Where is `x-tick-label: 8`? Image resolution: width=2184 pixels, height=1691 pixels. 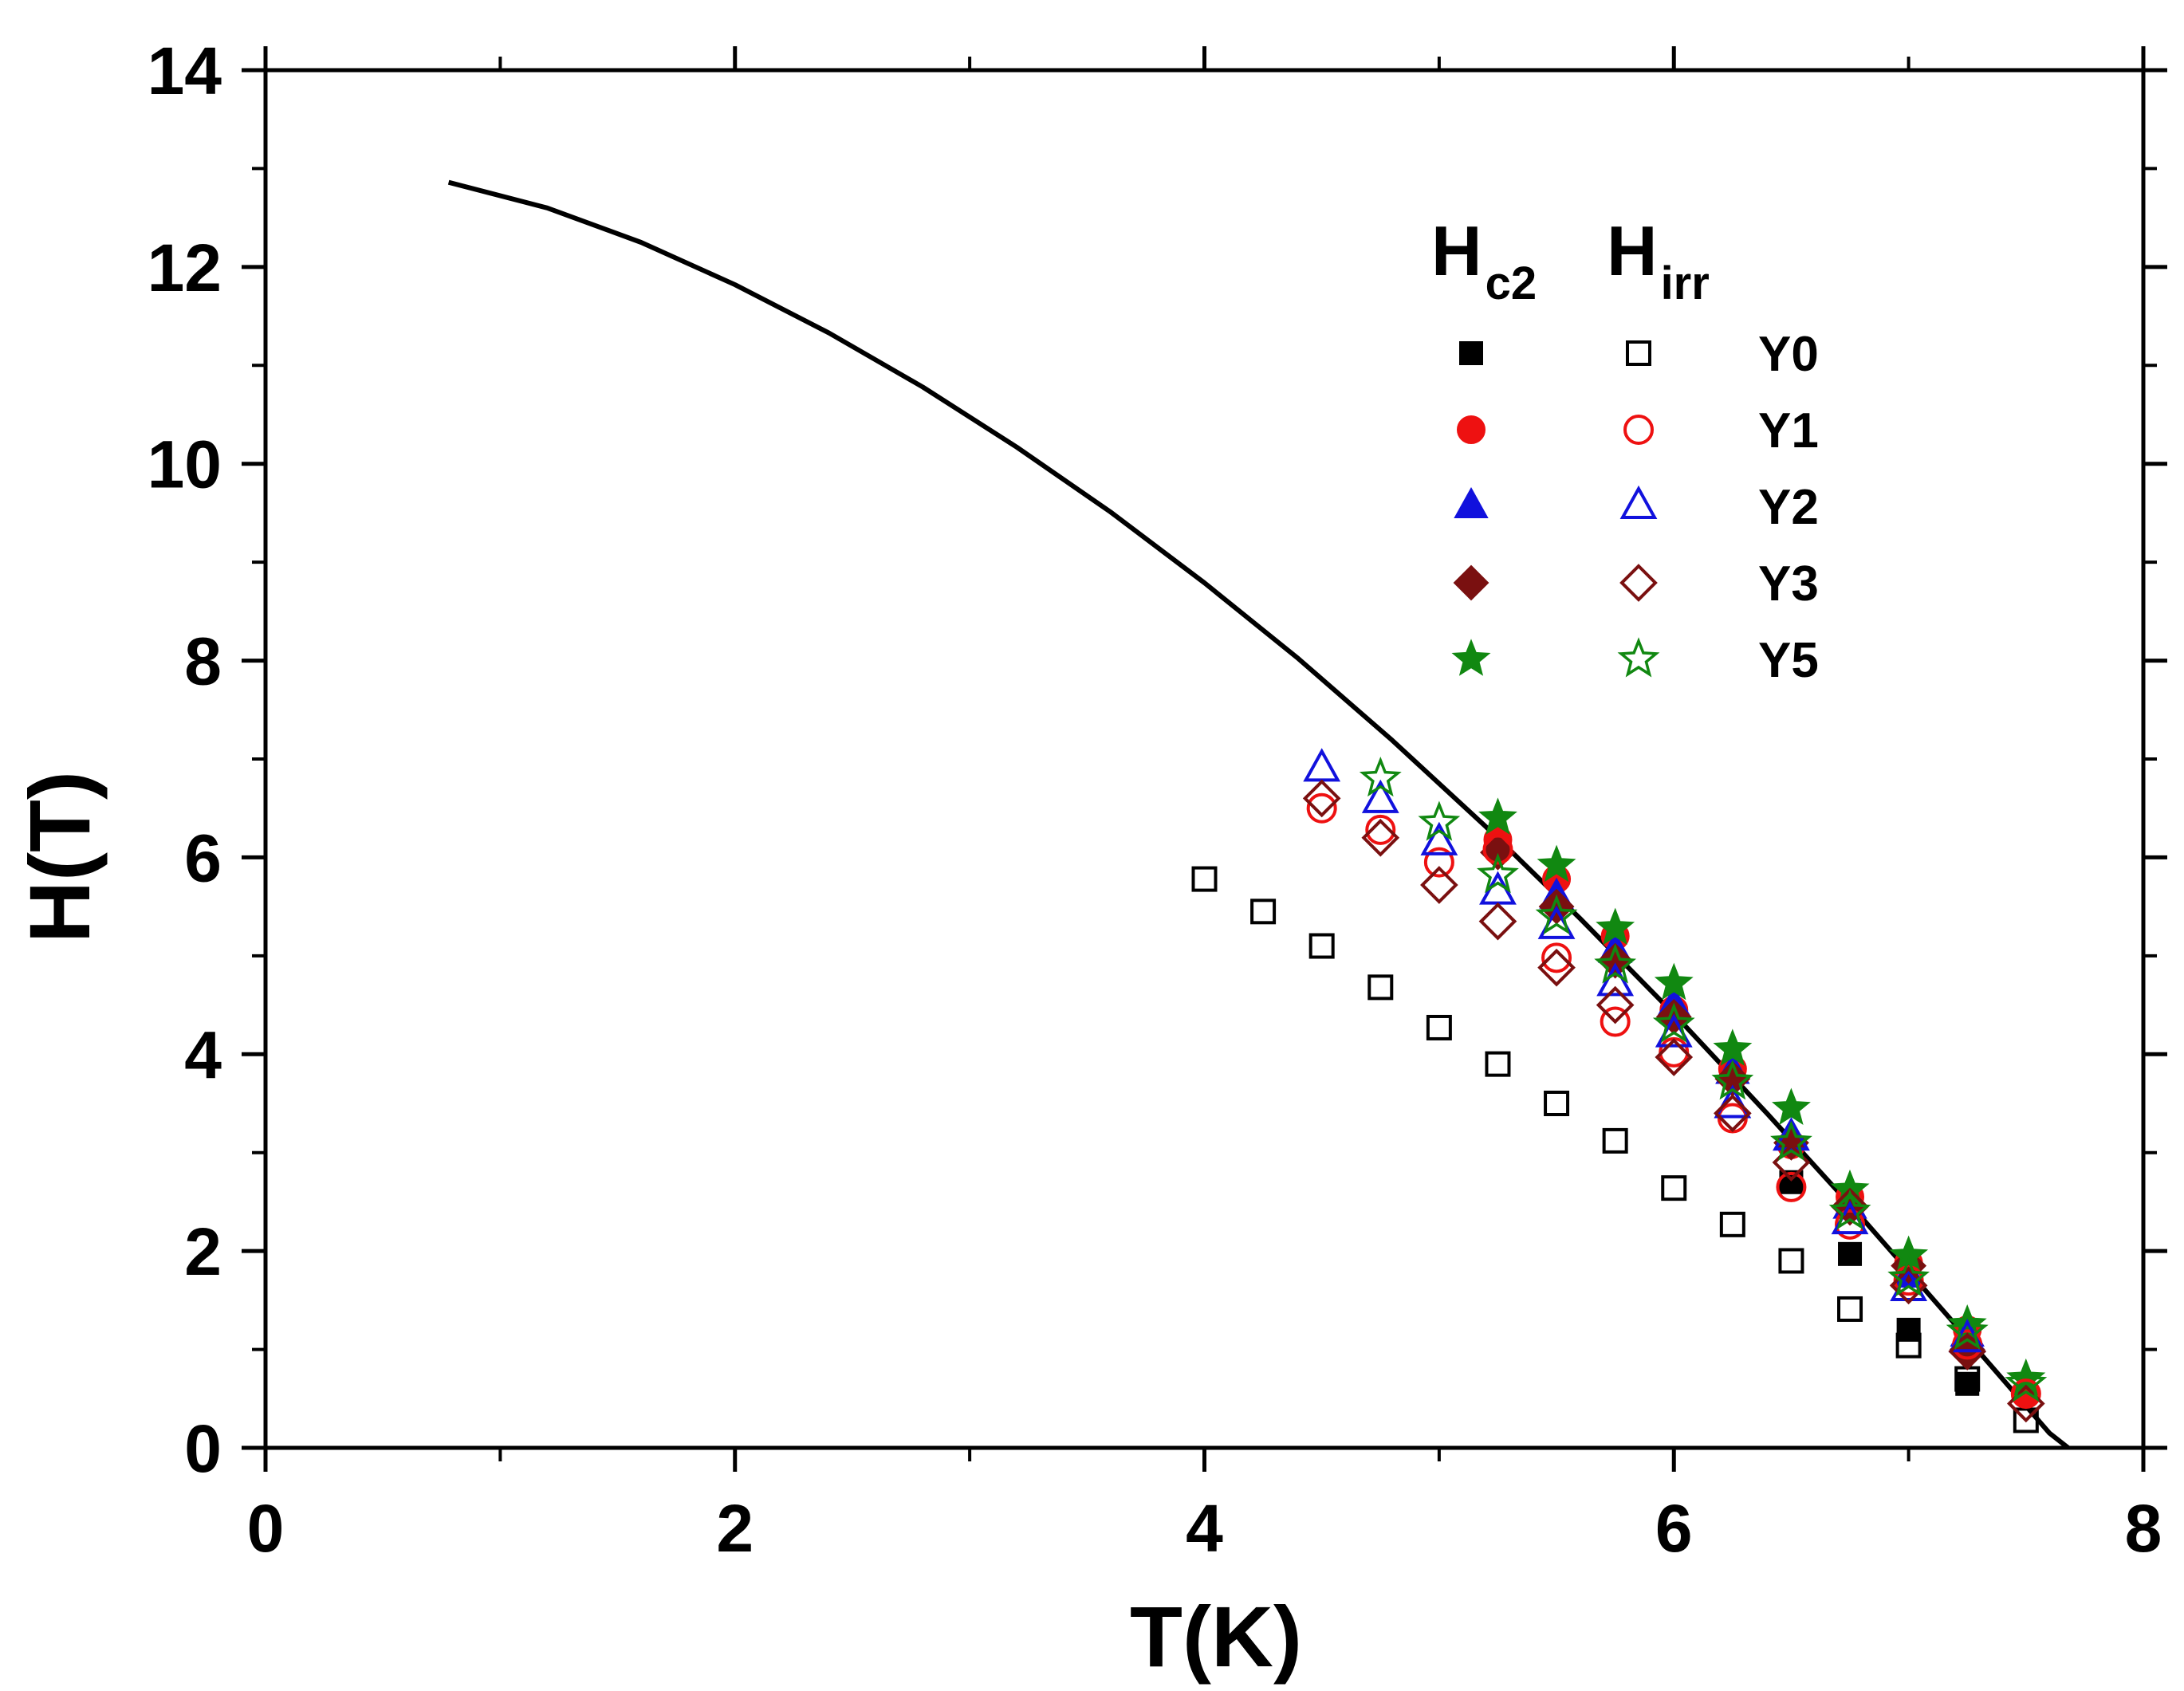 x-tick-label: 8 is located at coordinates (2143, 1528).